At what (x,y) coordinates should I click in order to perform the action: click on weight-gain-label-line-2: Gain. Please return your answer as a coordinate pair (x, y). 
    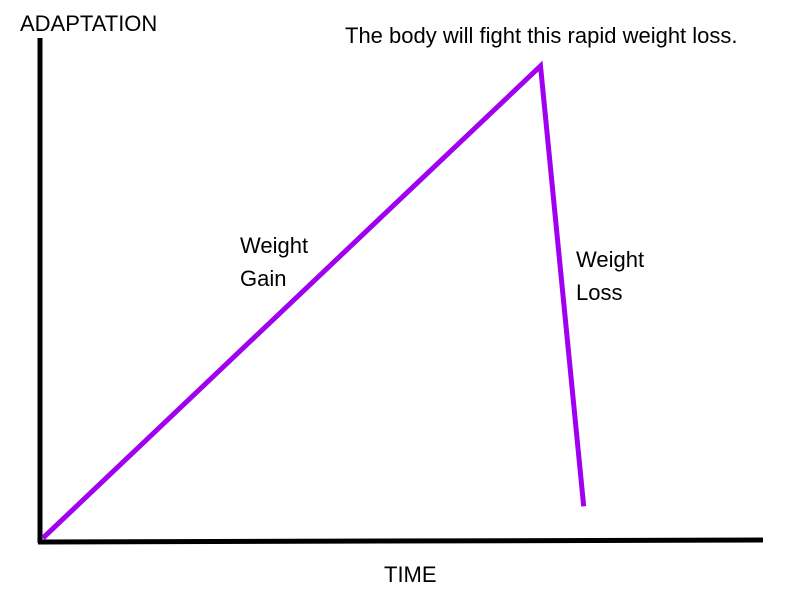
    Looking at the image, I should click on (263, 278).